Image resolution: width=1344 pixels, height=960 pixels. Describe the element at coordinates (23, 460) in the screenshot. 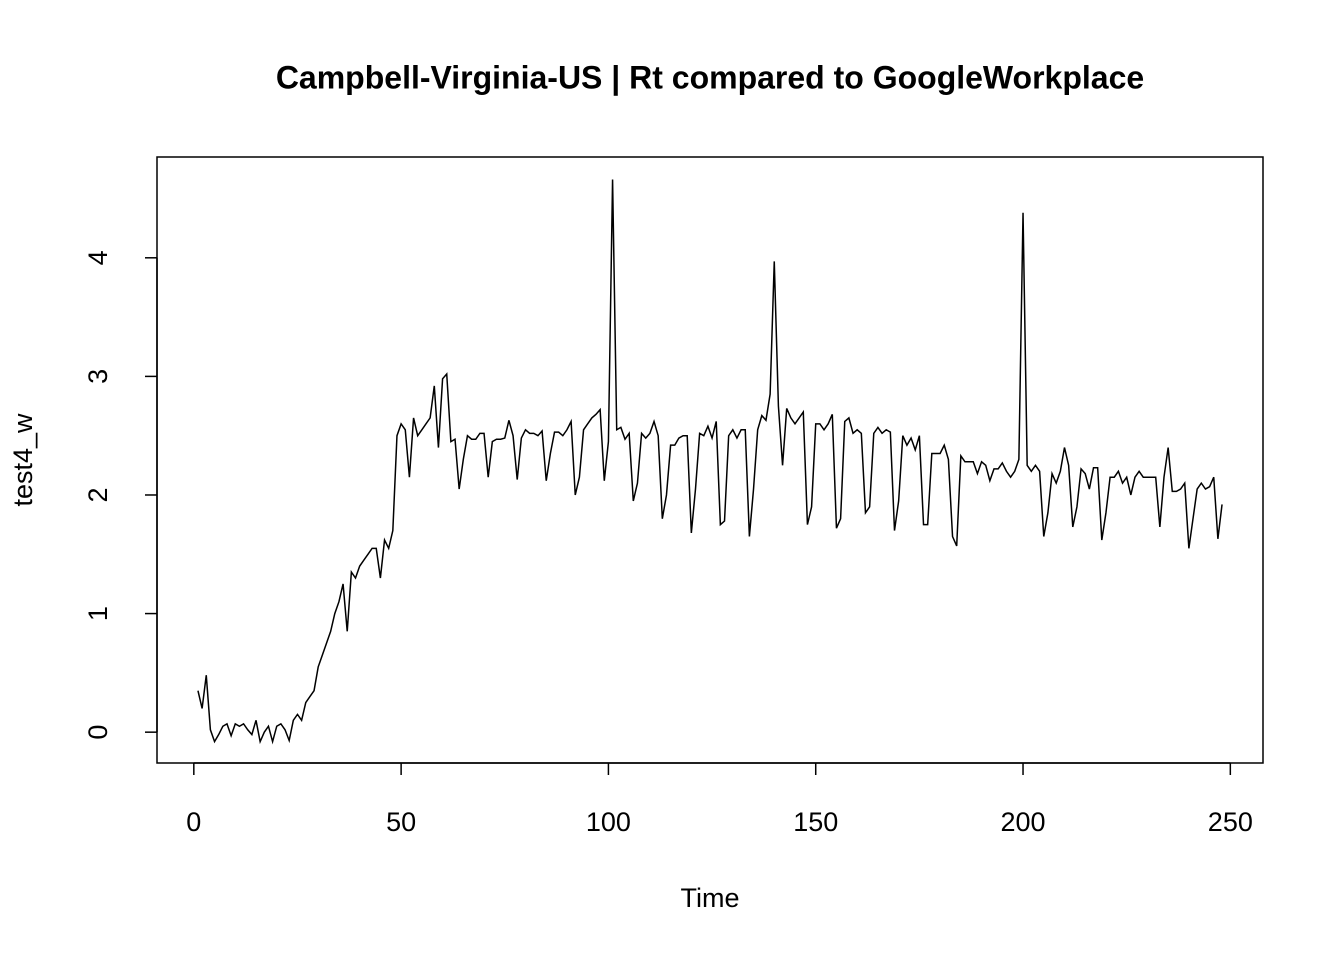

I see `y-axis-label: test4_w` at that location.